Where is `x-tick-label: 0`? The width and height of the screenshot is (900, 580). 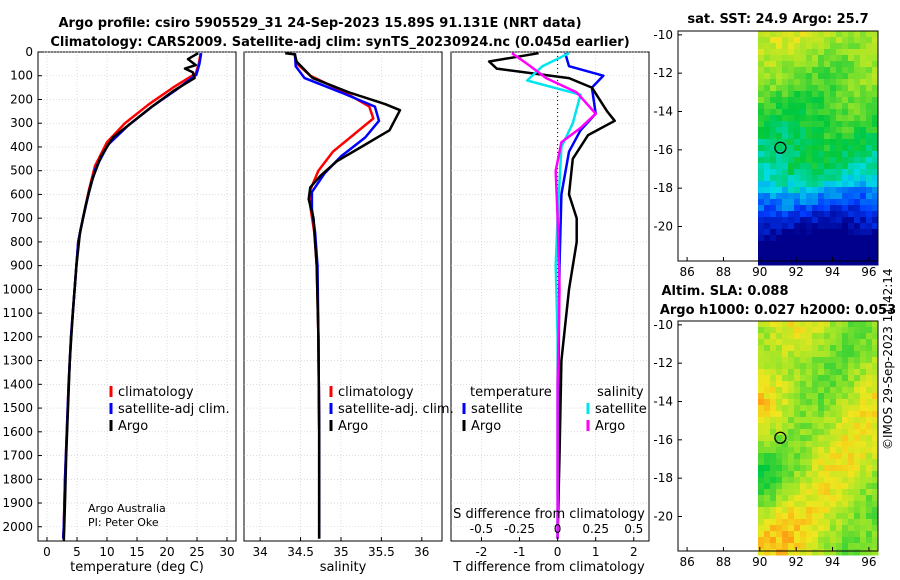
x-tick-label: 0 is located at coordinates (47, 552).